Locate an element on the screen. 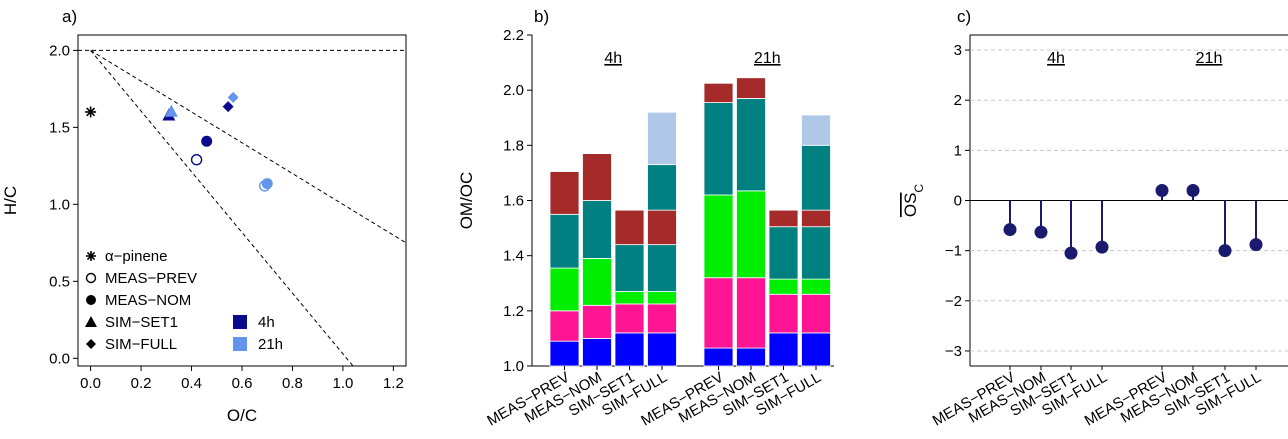 The image size is (1288, 439). y-tick-label: −1 is located at coordinates (953, 251).